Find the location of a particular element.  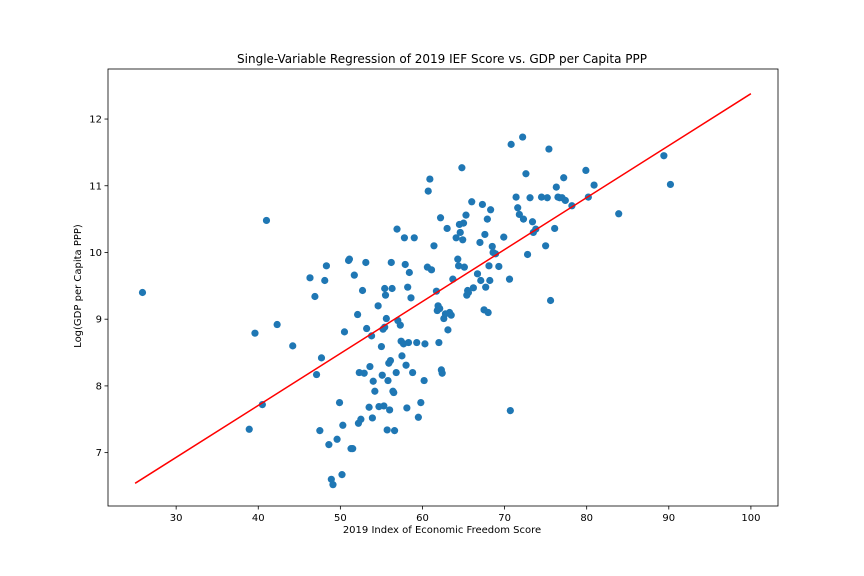

y-tick-label: 7 is located at coordinates (99, 453).